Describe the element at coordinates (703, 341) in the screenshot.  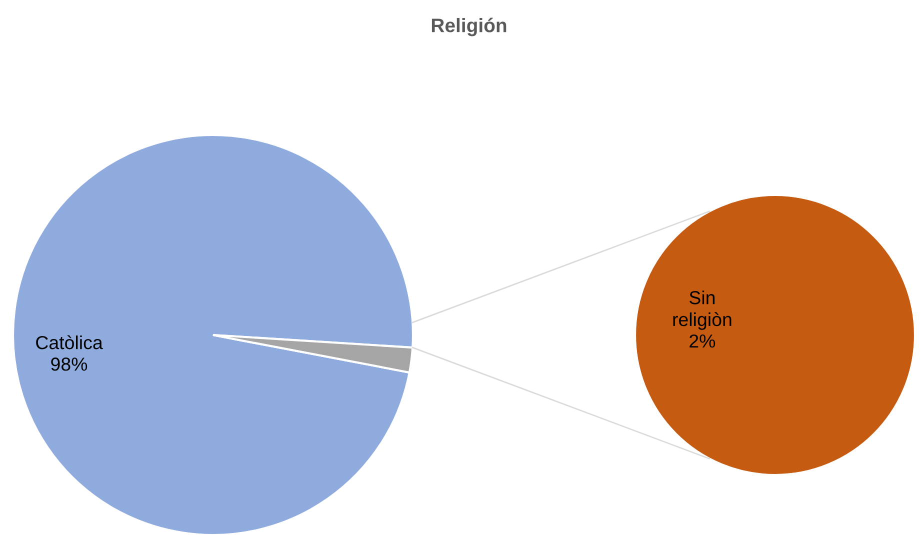
I see `data-label: 2%` at that location.